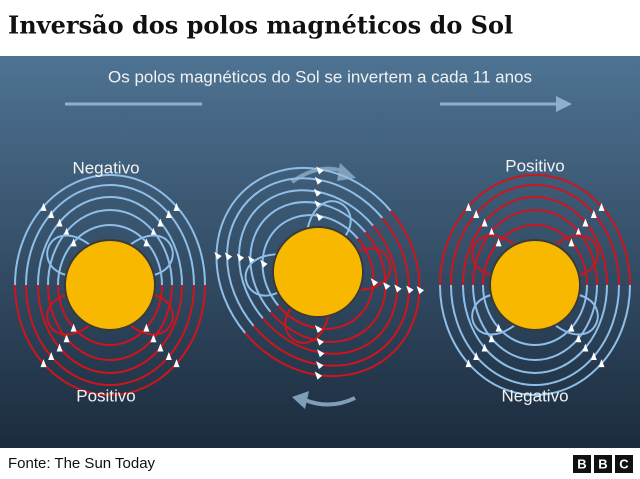  I want to click on logo-letter: C, so click(624, 463).